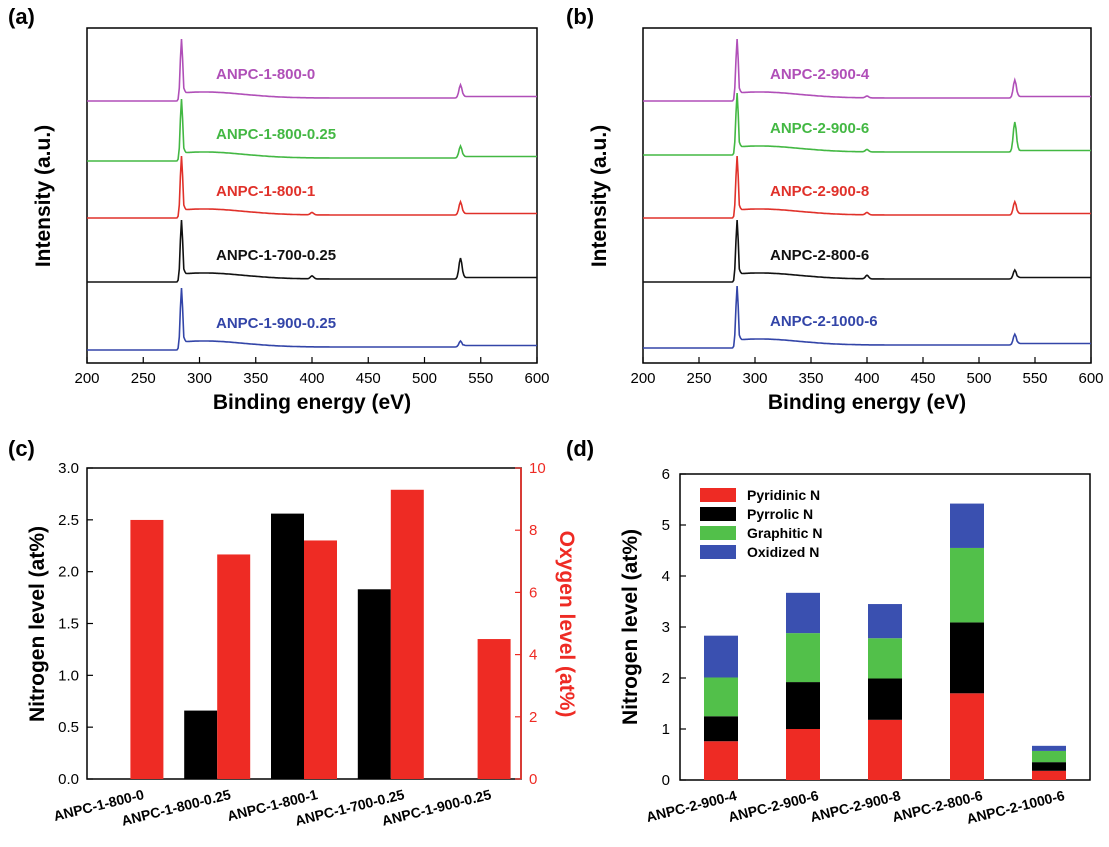 This screenshot has height=847, width=1109. Describe the element at coordinates (1034, 378) in the screenshot. I see `x-tick-label: 550` at that location.